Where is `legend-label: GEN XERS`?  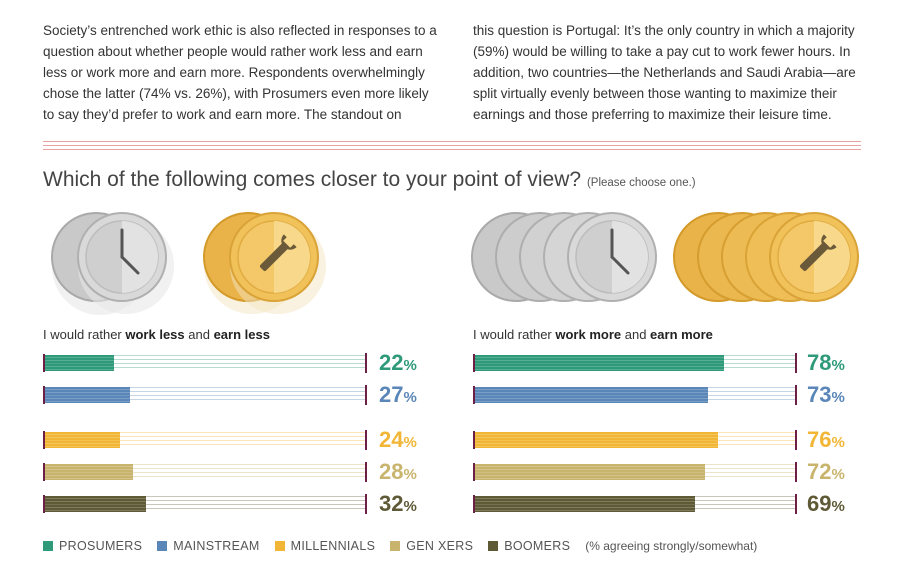 legend-label: GEN XERS is located at coordinates (440, 546).